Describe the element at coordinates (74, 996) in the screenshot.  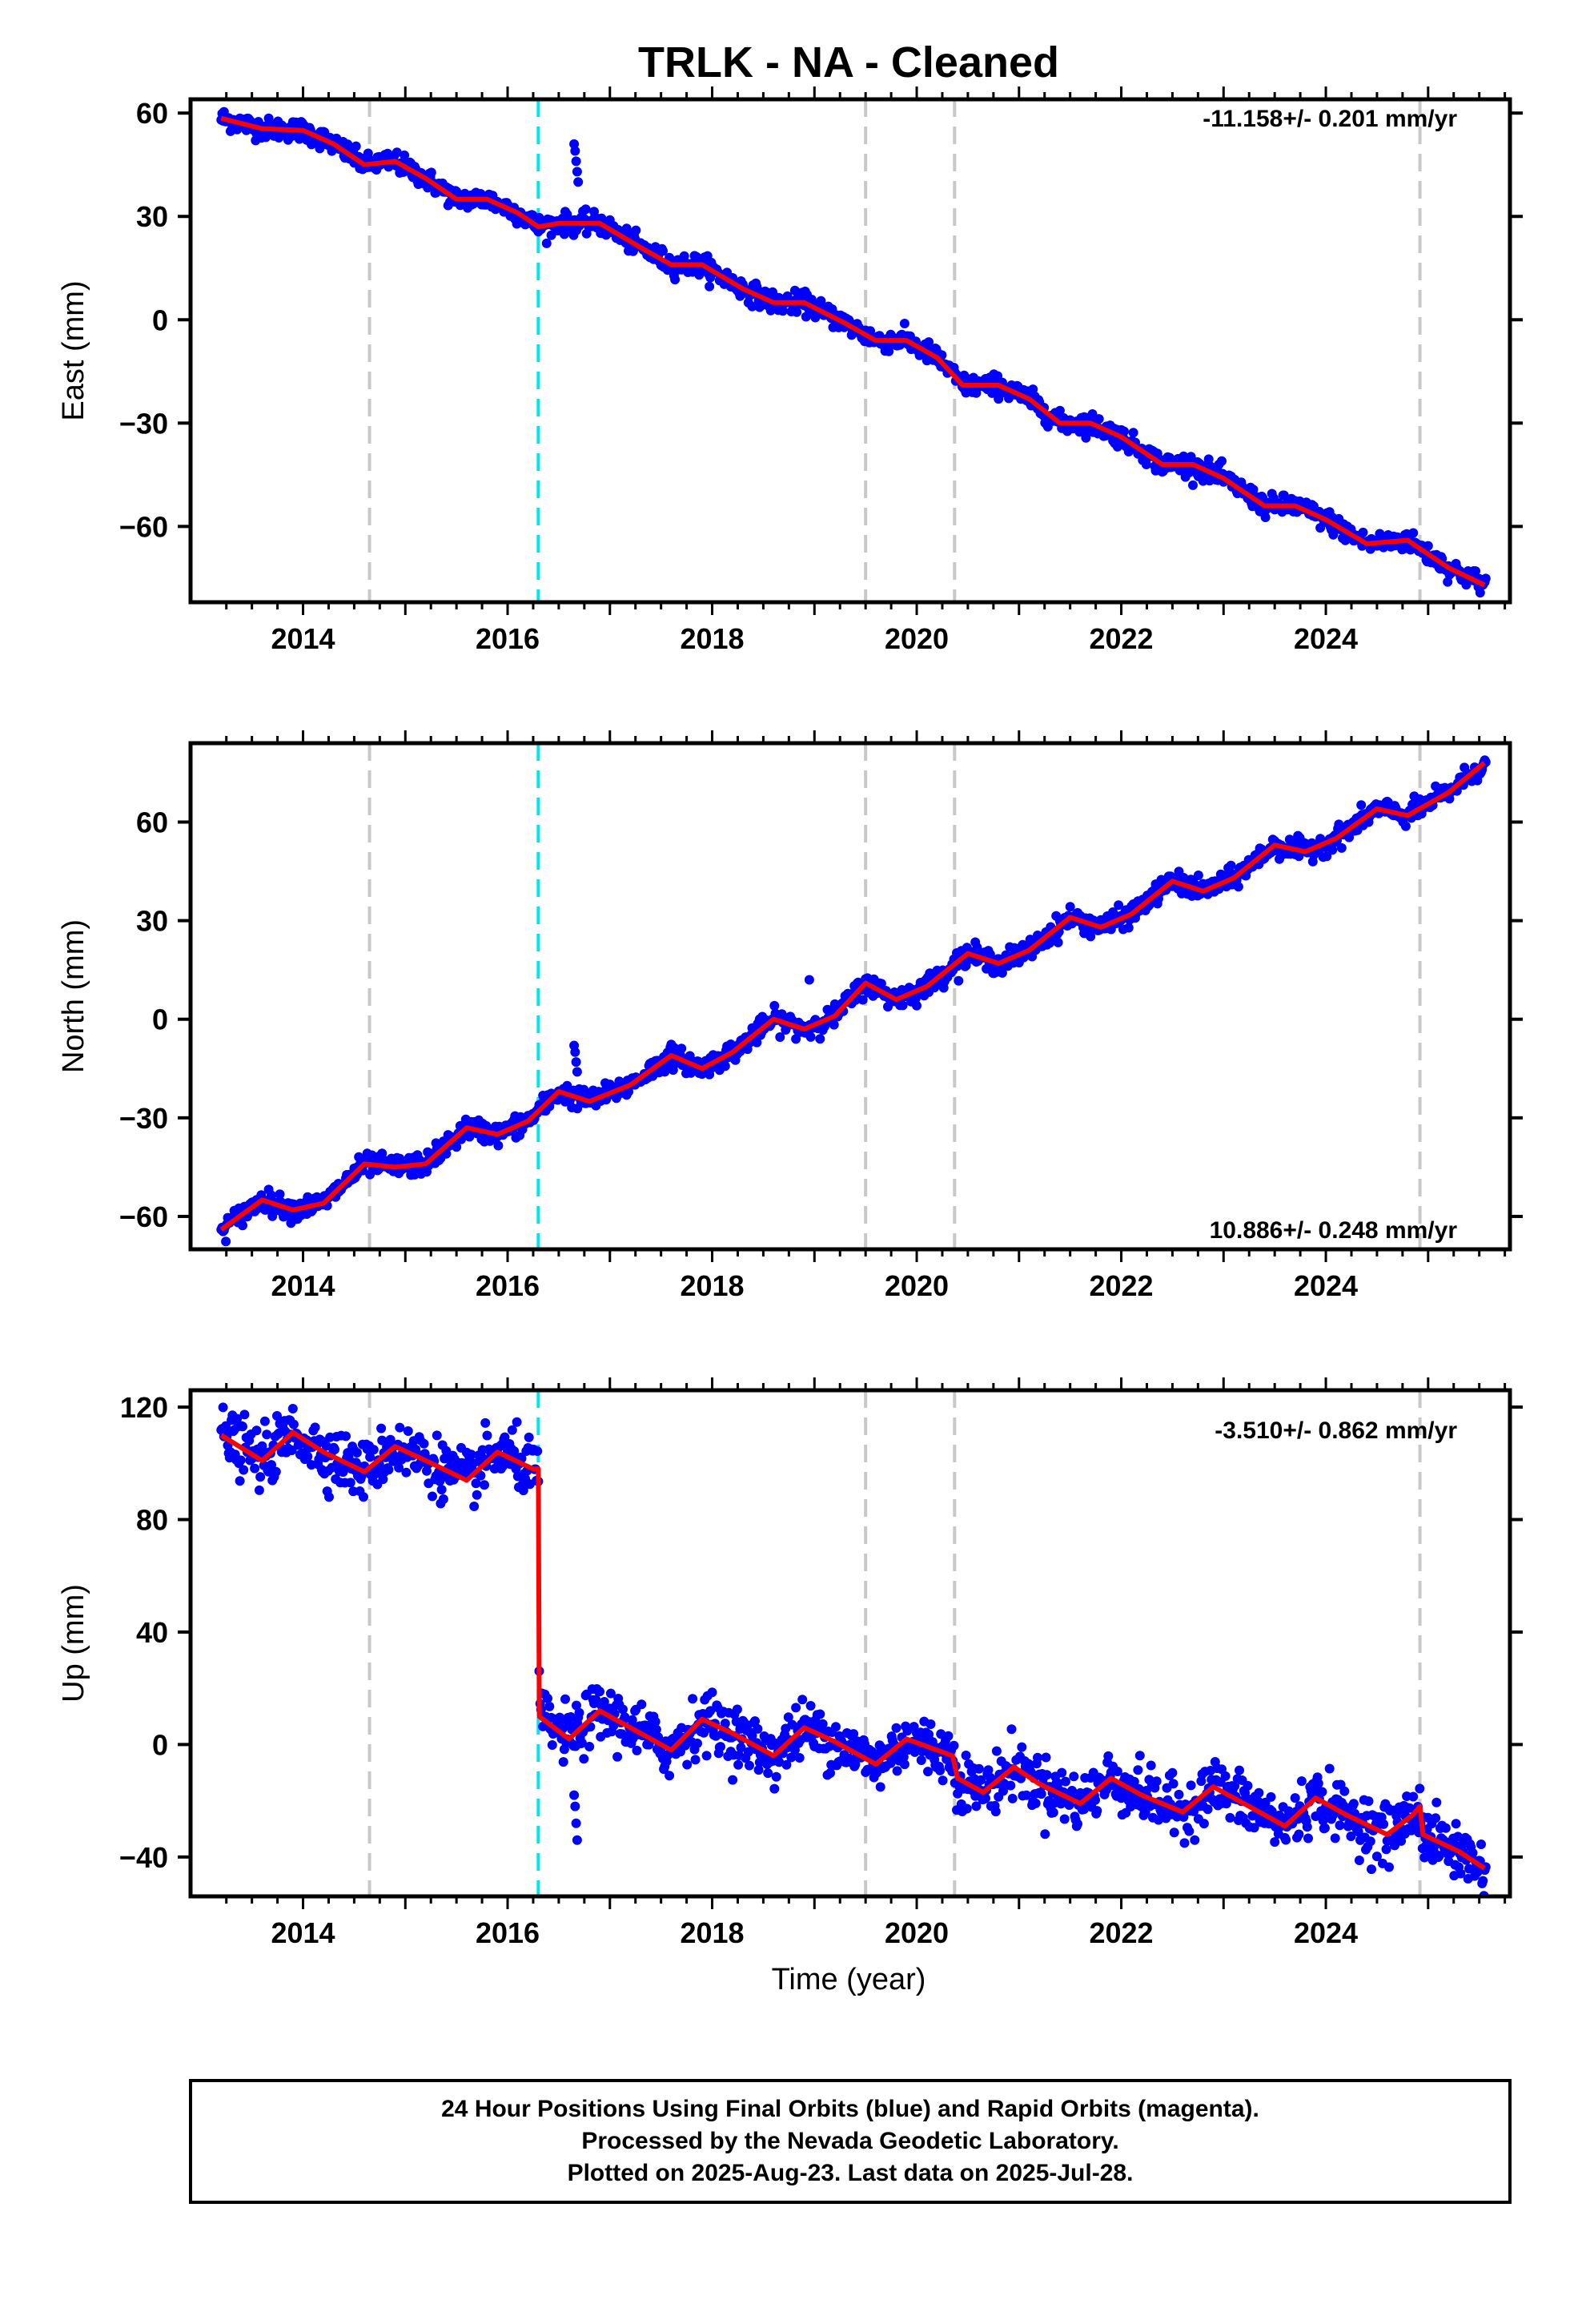
I see `y-axis-label: North (mm)` at that location.